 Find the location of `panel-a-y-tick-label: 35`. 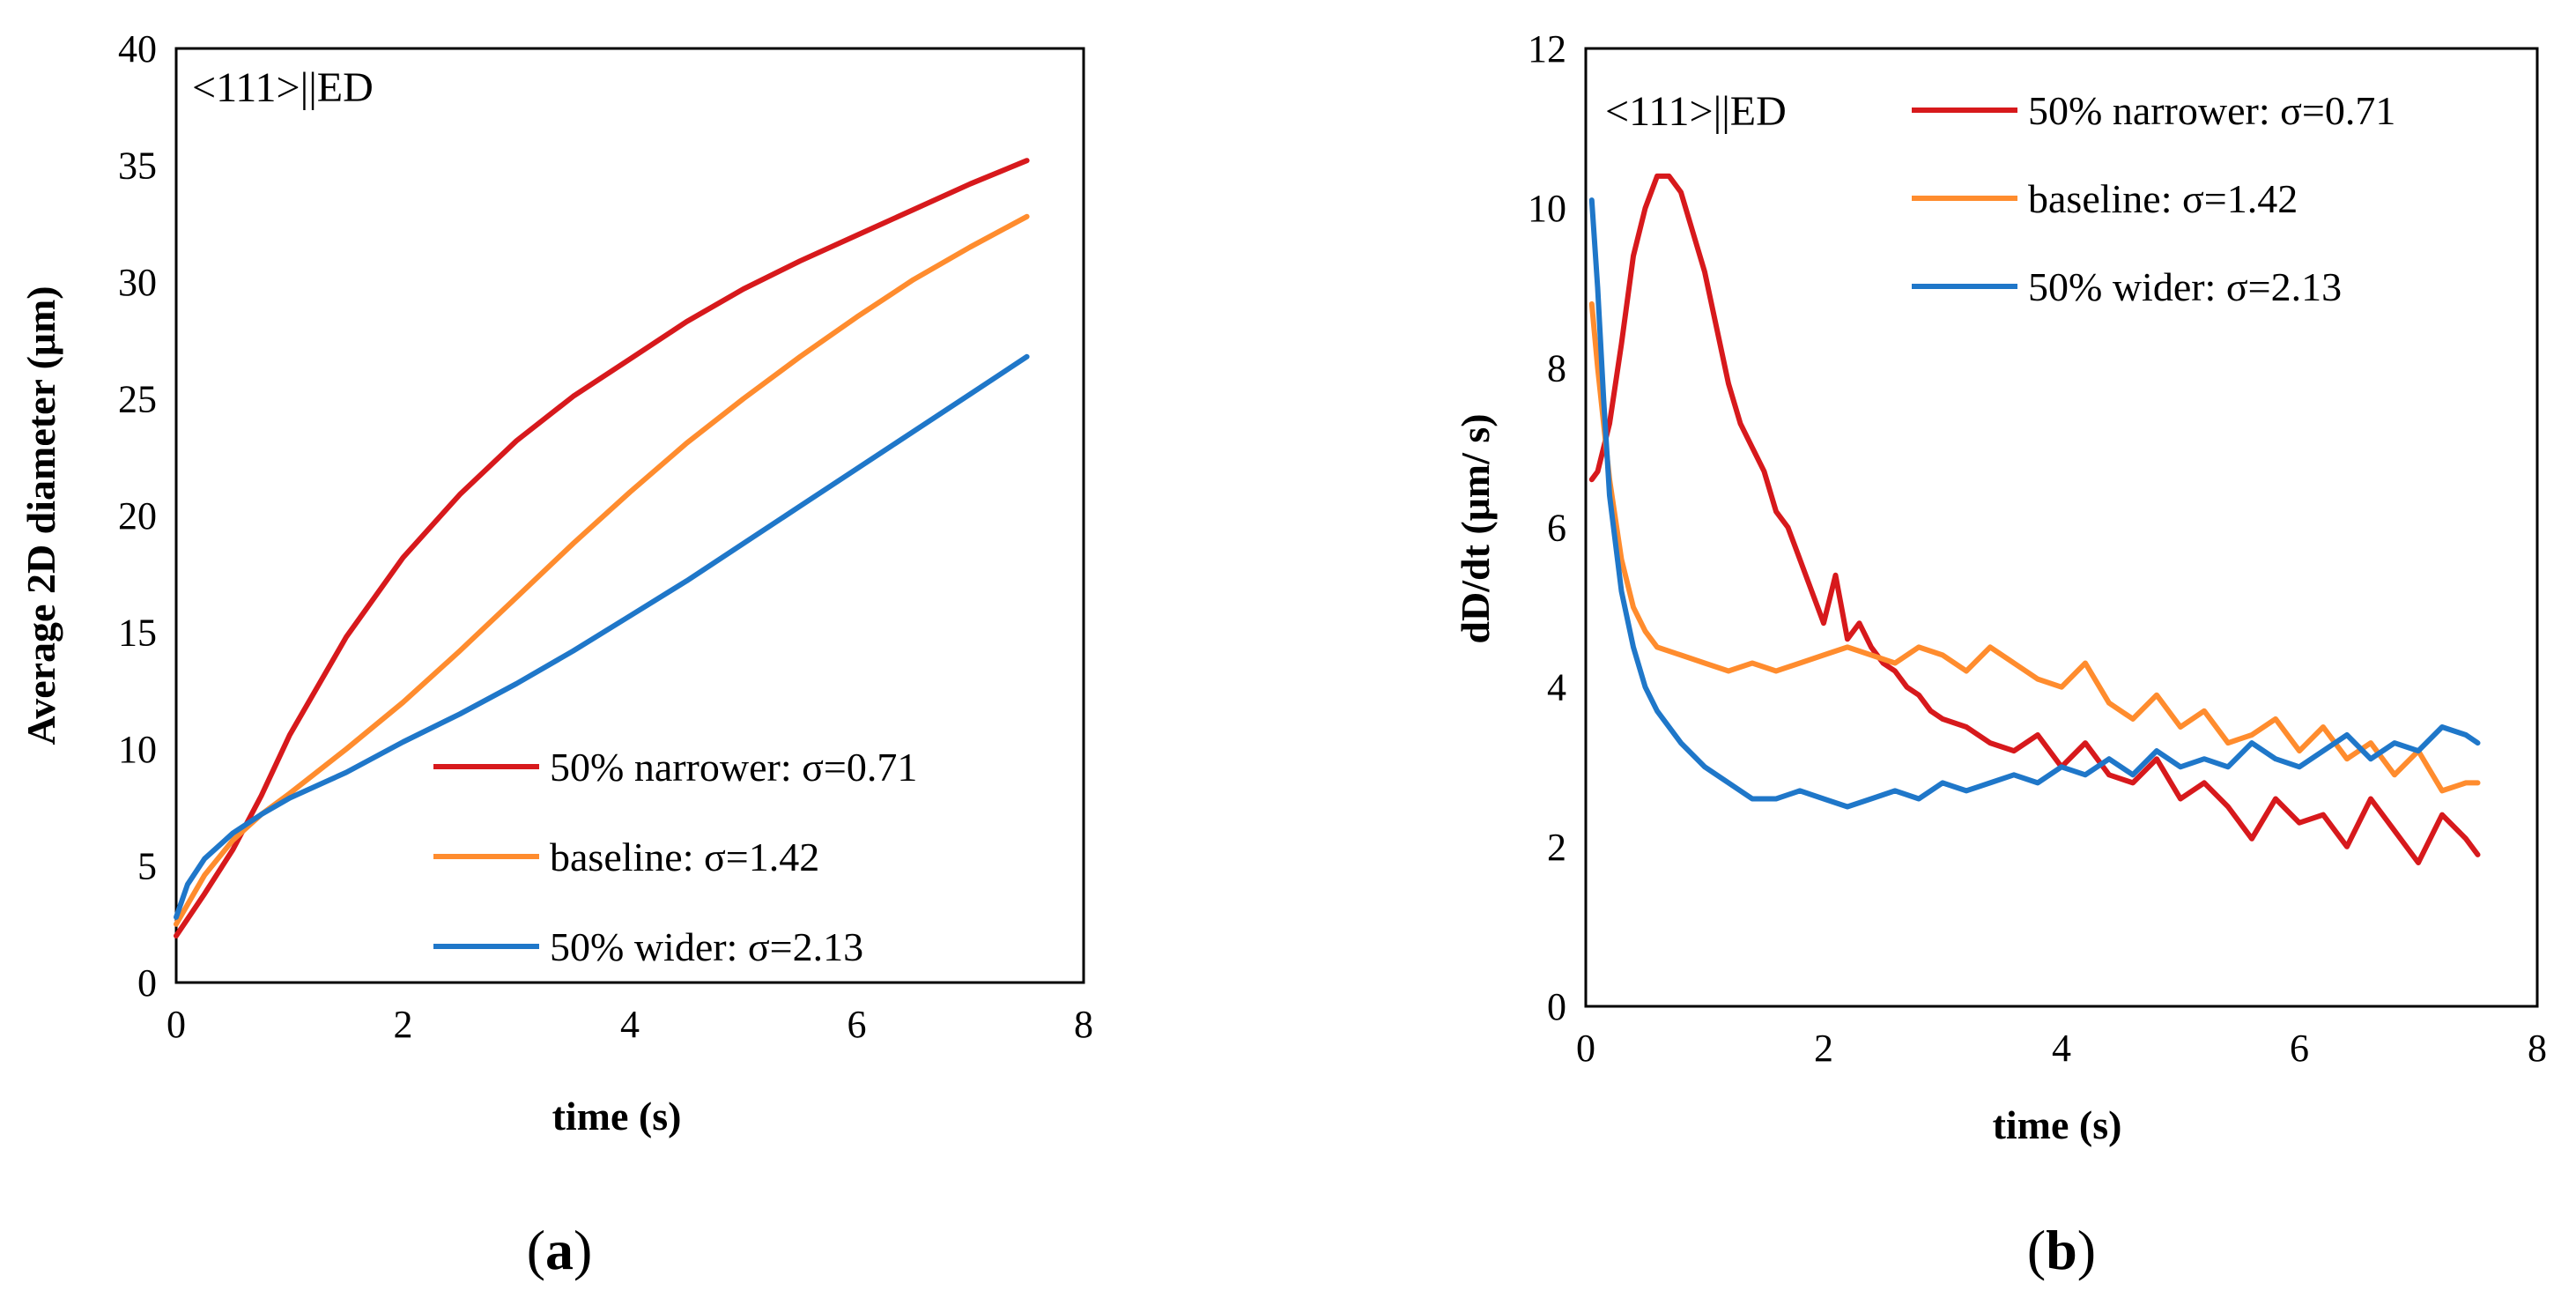

panel-a-y-tick-label: 35 is located at coordinates (138, 166).